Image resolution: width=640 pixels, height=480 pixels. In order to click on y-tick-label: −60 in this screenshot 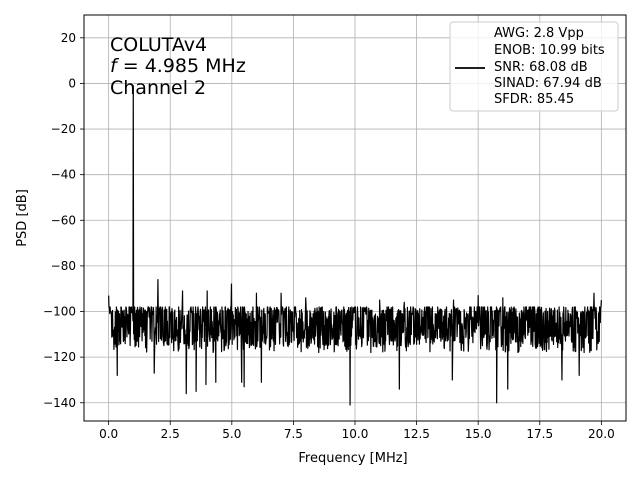, I will do `click(63, 220)`.